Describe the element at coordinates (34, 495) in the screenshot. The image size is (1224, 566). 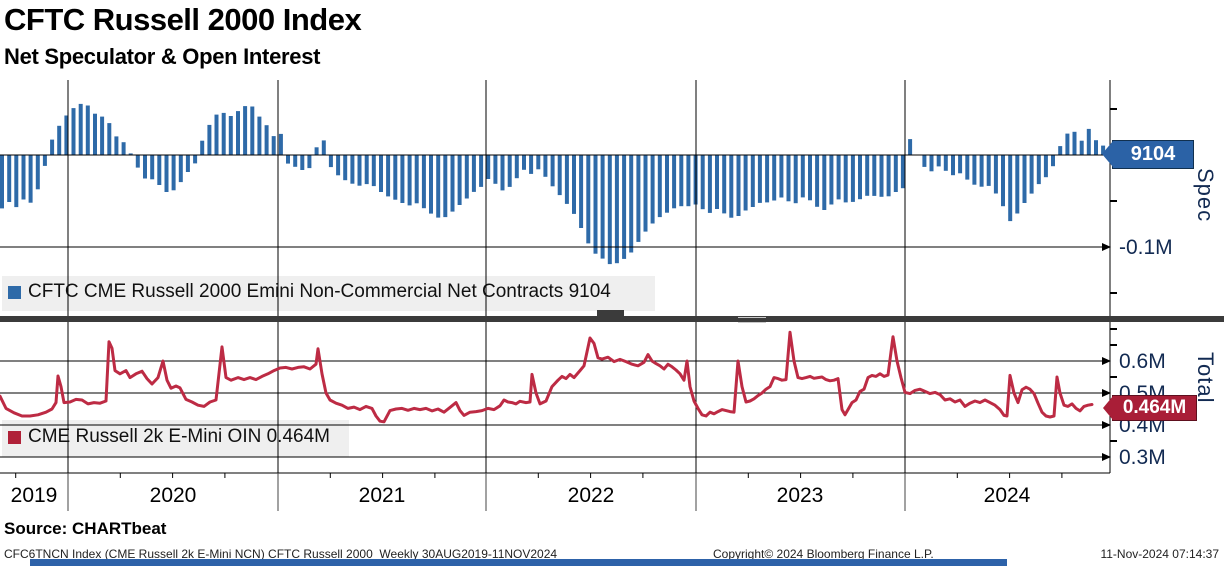
I see `x-axis-year-2019: 2019` at that location.